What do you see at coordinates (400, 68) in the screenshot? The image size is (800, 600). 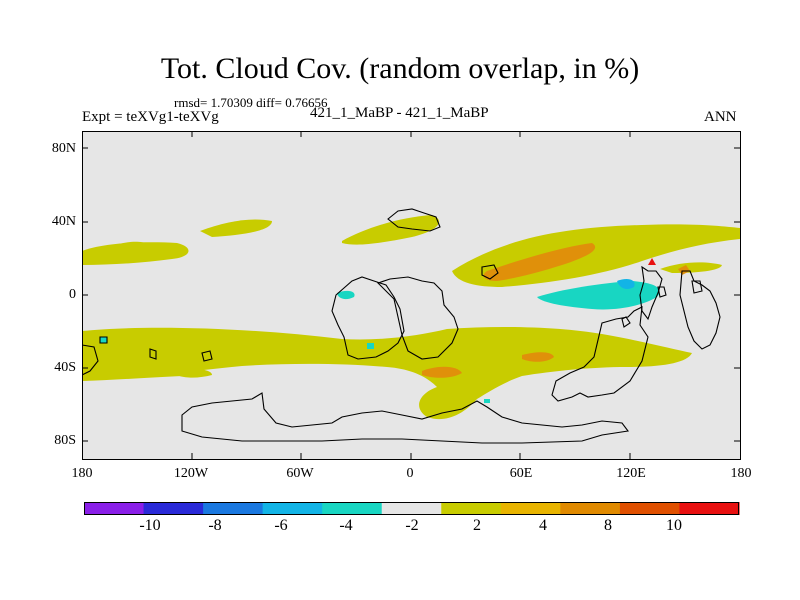 I see `plot-title: Tot. Cloud Cov. (random overlap, in %)` at bounding box center [400, 68].